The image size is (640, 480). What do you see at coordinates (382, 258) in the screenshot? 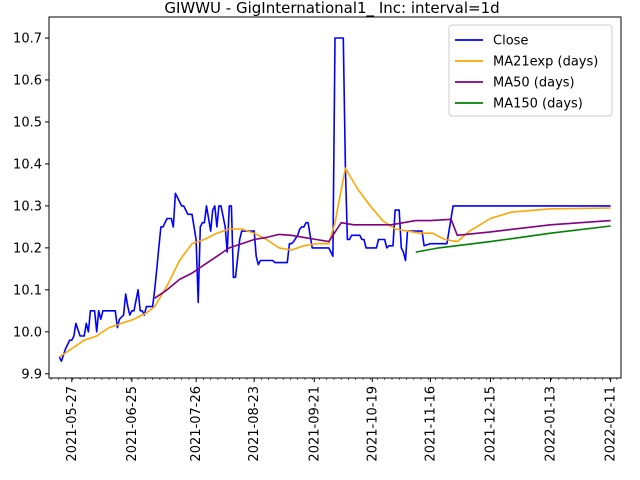
I see `series-line-ma50-days` at bounding box center [382, 258].